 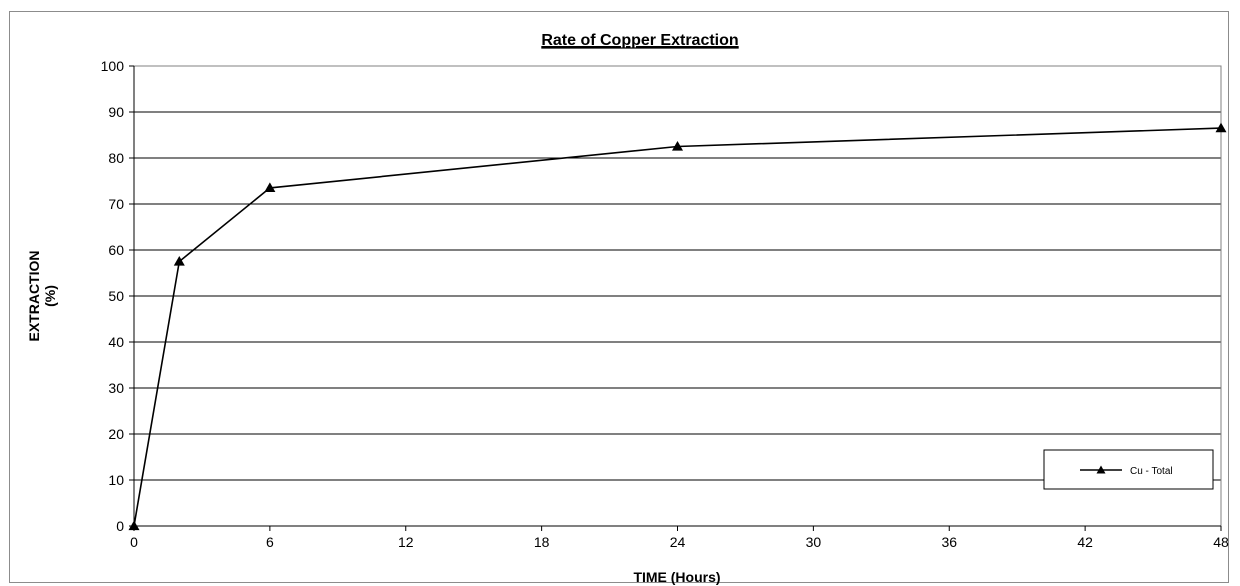 I want to click on x-tick-label: 24, so click(x=678, y=542).